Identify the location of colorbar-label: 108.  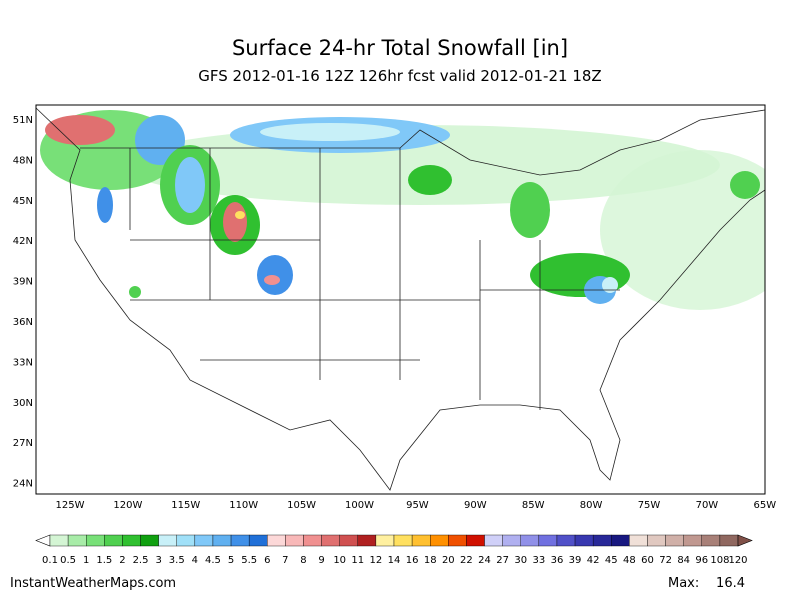
(719, 560).